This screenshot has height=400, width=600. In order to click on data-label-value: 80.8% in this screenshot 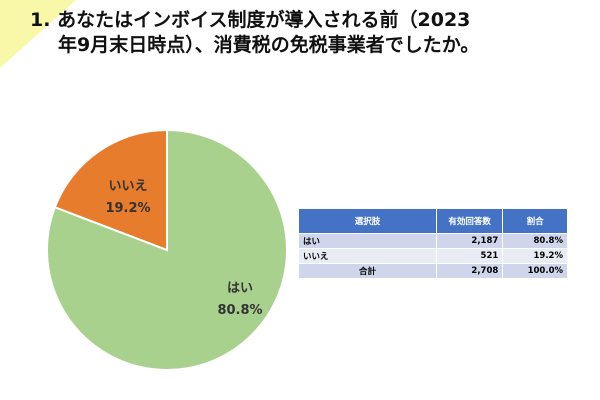, I will do `click(239, 310)`.